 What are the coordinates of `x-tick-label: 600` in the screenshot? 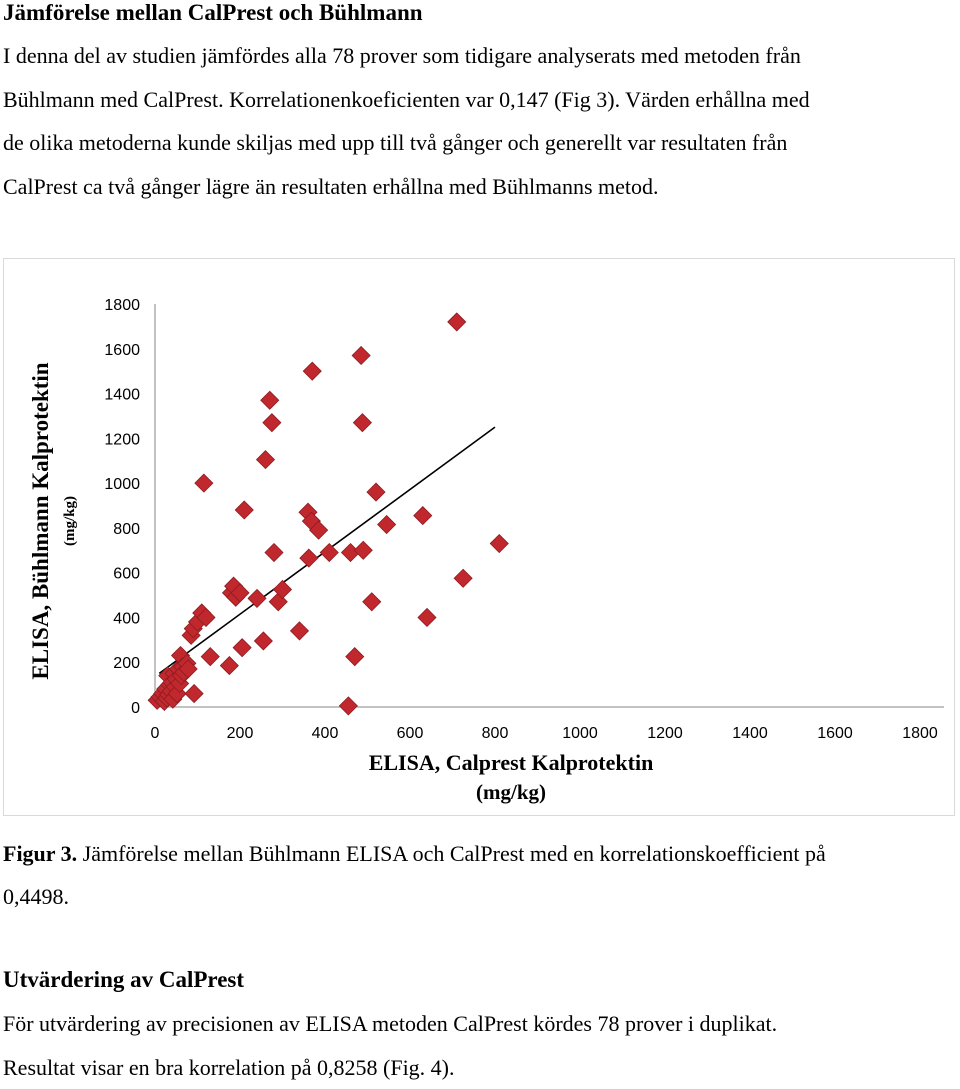 It's located at (410, 733).